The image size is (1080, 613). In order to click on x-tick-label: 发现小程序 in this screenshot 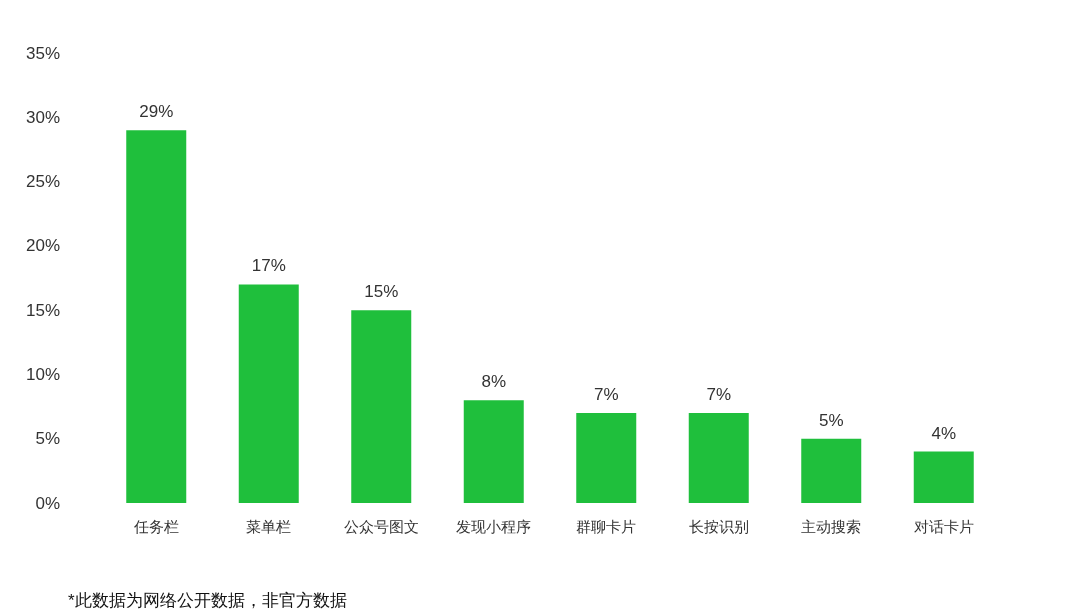, I will do `click(494, 526)`.